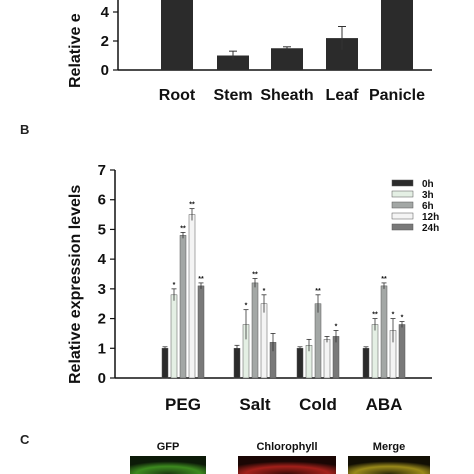 This screenshot has height=474, width=474. I want to click on category-label: Leaf, so click(343, 95).